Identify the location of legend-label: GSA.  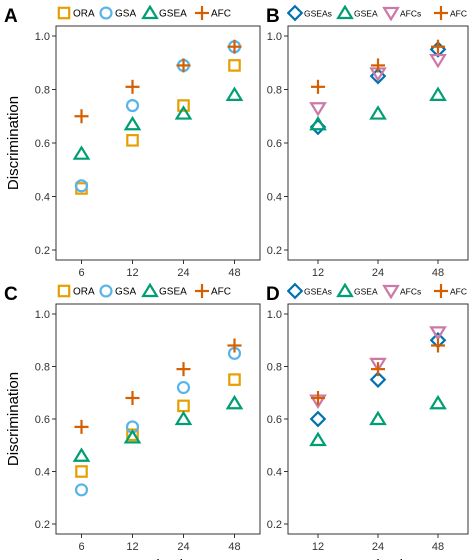
(125, 292).